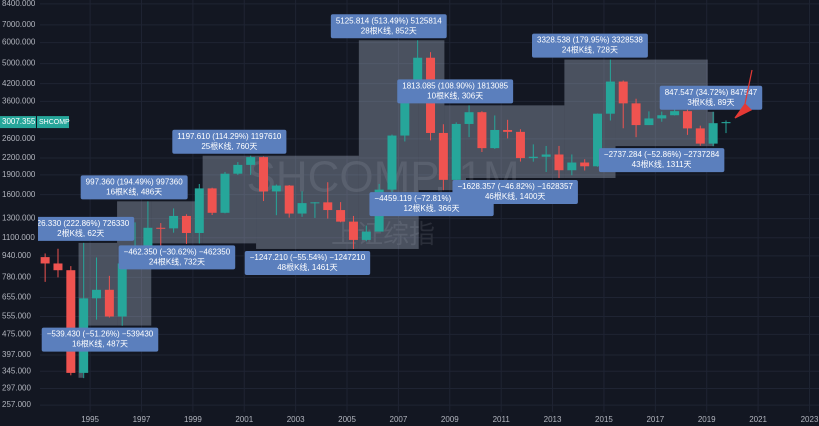 Image resolution: width=819 pixels, height=426 pixels. What do you see at coordinates (100, 344) in the screenshot?
I see `label-detail: 16根K线, 487天` at bounding box center [100, 344].